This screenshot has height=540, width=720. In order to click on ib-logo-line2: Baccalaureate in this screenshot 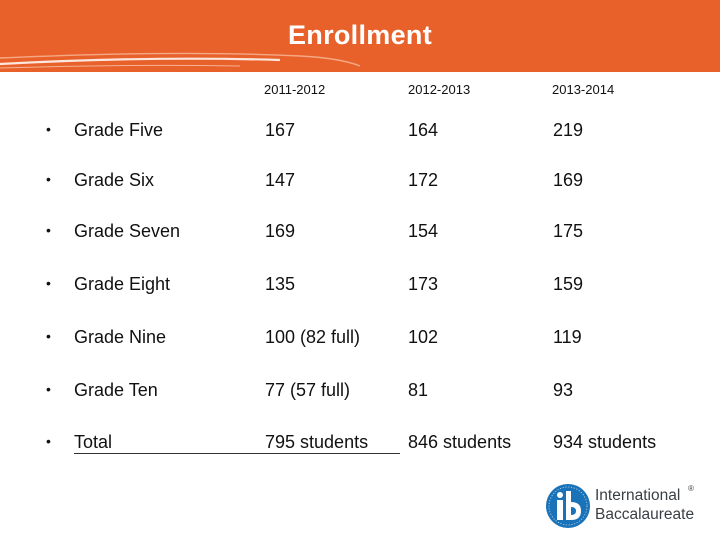, I will do `click(645, 514)`.